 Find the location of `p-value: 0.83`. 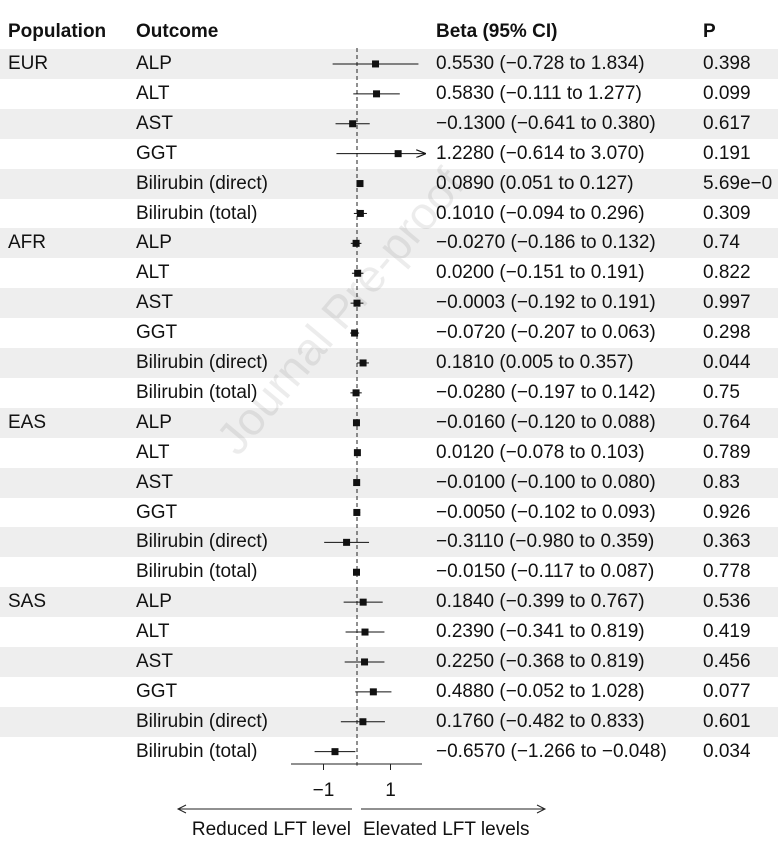

p-value: 0.83 is located at coordinates (721, 482).